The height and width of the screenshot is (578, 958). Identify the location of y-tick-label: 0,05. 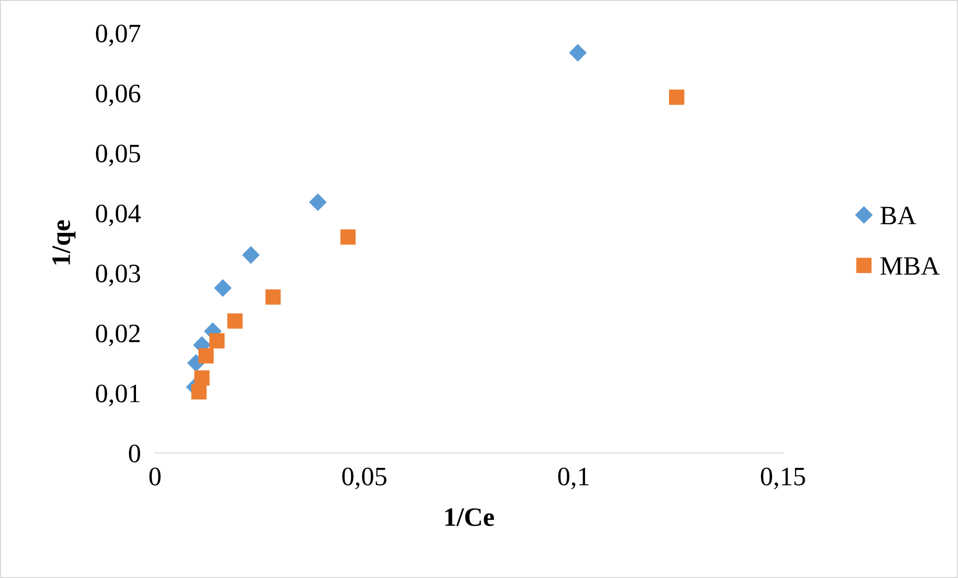
(118, 155).